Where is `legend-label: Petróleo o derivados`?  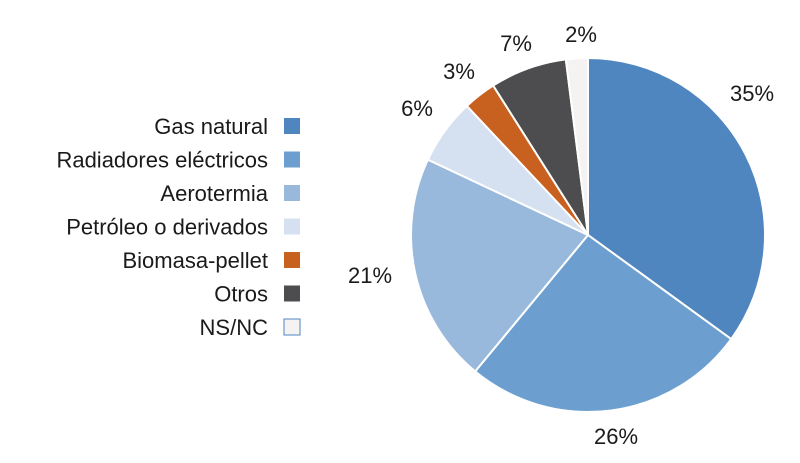 legend-label: Petróleo o derivados is located at coordinates (167, 227).